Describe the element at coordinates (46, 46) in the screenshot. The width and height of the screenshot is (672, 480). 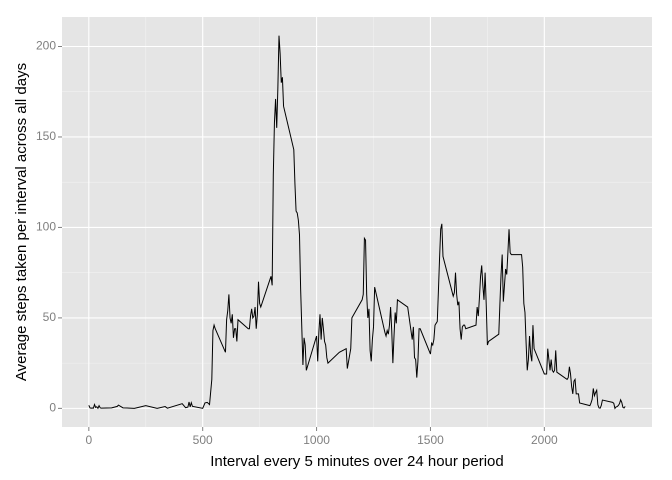
I see `y-tick-label: 200` at that location.